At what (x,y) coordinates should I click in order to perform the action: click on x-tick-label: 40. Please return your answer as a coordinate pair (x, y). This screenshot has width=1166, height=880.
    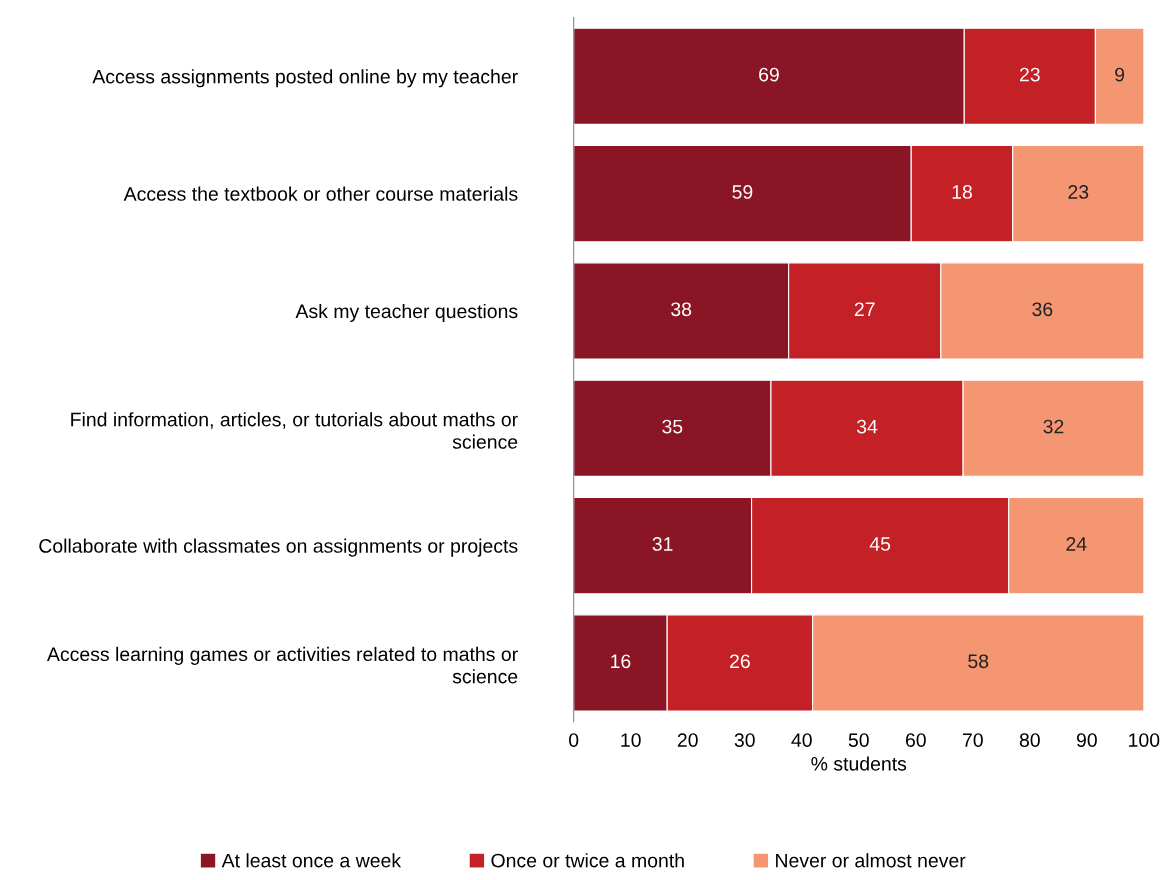
    Looking at the image, I should click on (801, 740).